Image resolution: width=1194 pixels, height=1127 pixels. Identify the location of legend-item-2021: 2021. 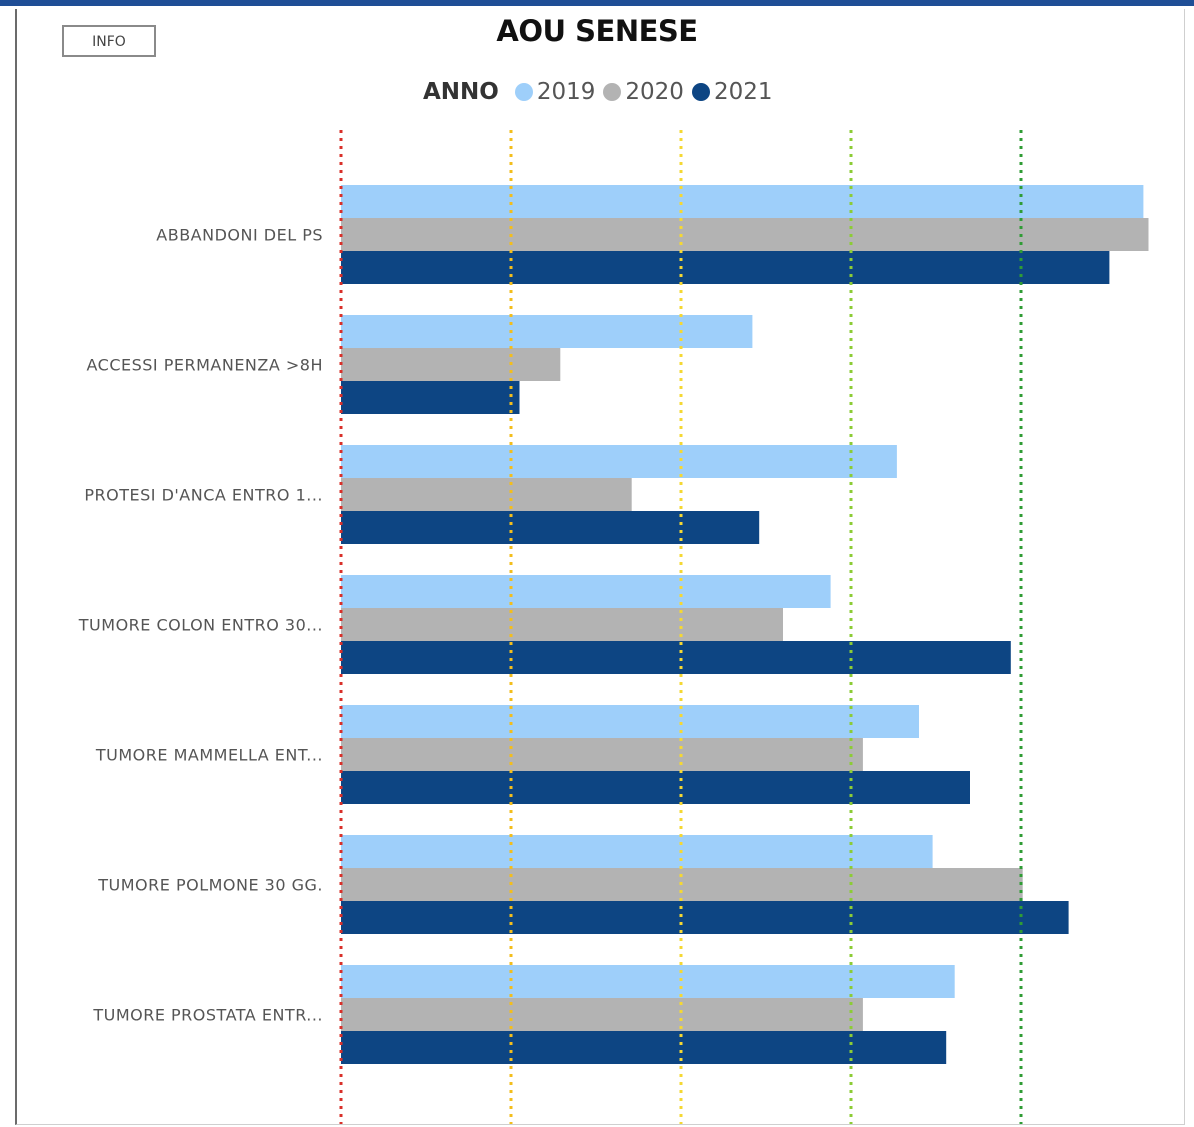
(732, 92).